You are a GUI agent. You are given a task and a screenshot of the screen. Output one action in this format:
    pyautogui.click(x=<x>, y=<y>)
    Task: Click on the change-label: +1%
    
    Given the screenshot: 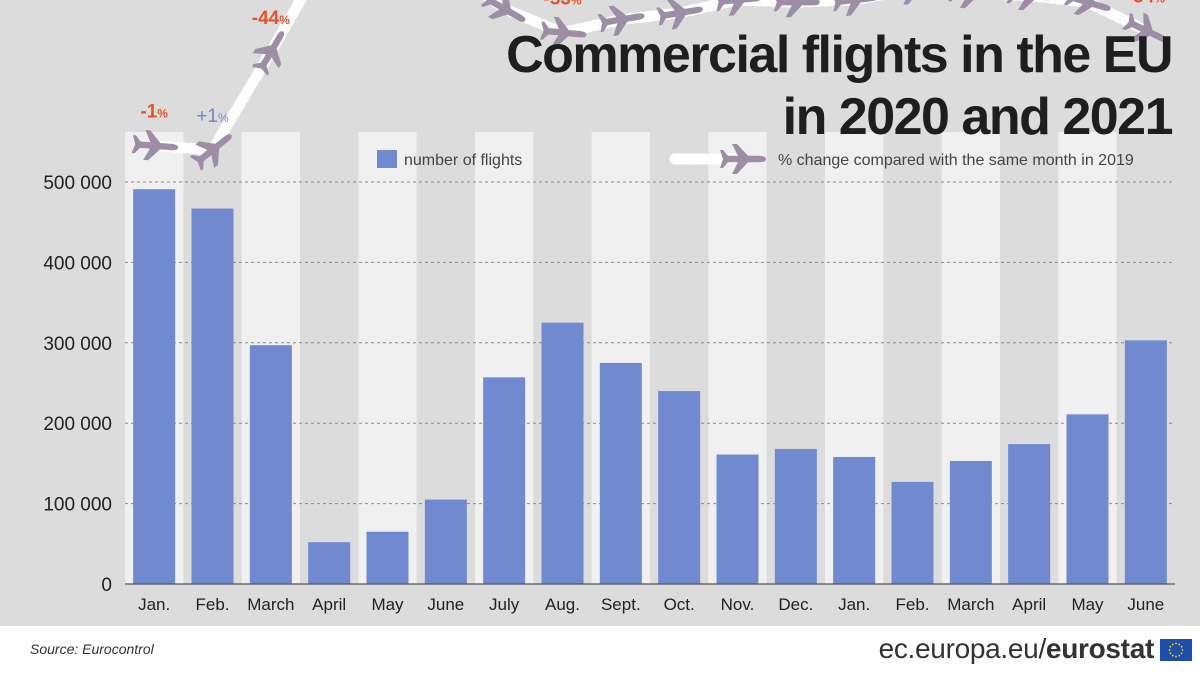 What is the action you would take?
    pyautogui.click(x=212, y=116)
    